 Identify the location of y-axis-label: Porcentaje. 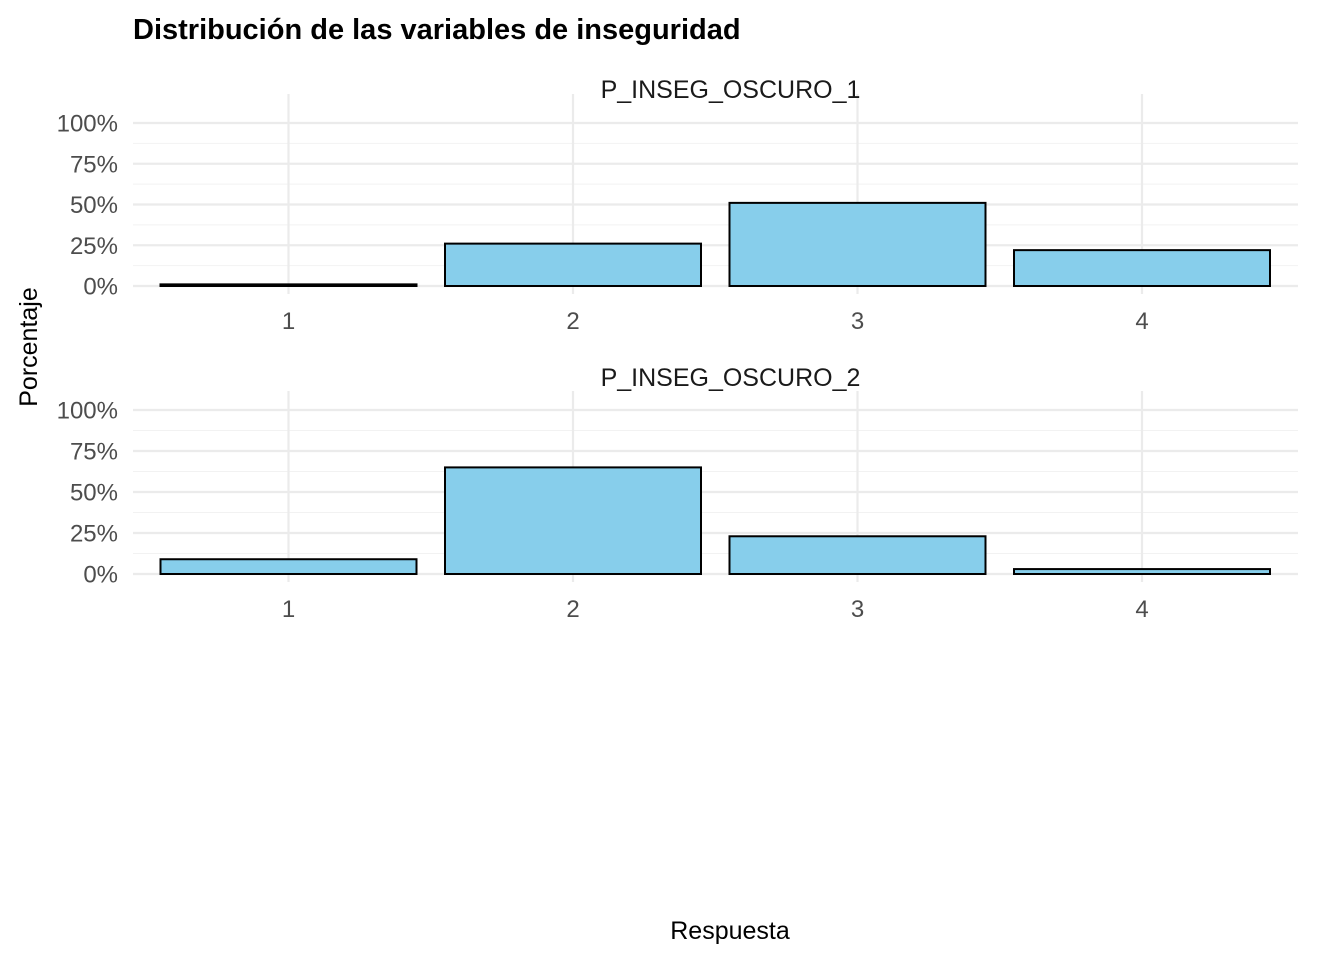
(29, 347).